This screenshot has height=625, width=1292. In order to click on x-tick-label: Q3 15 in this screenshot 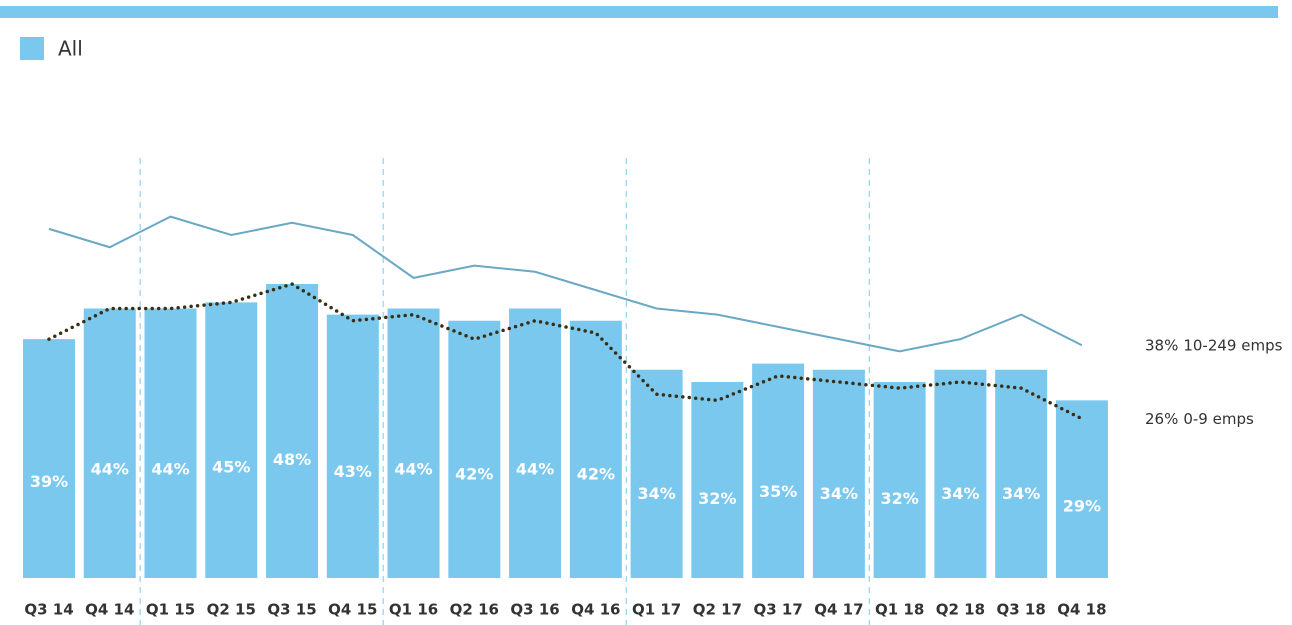, I will do `click(291, 610)`.